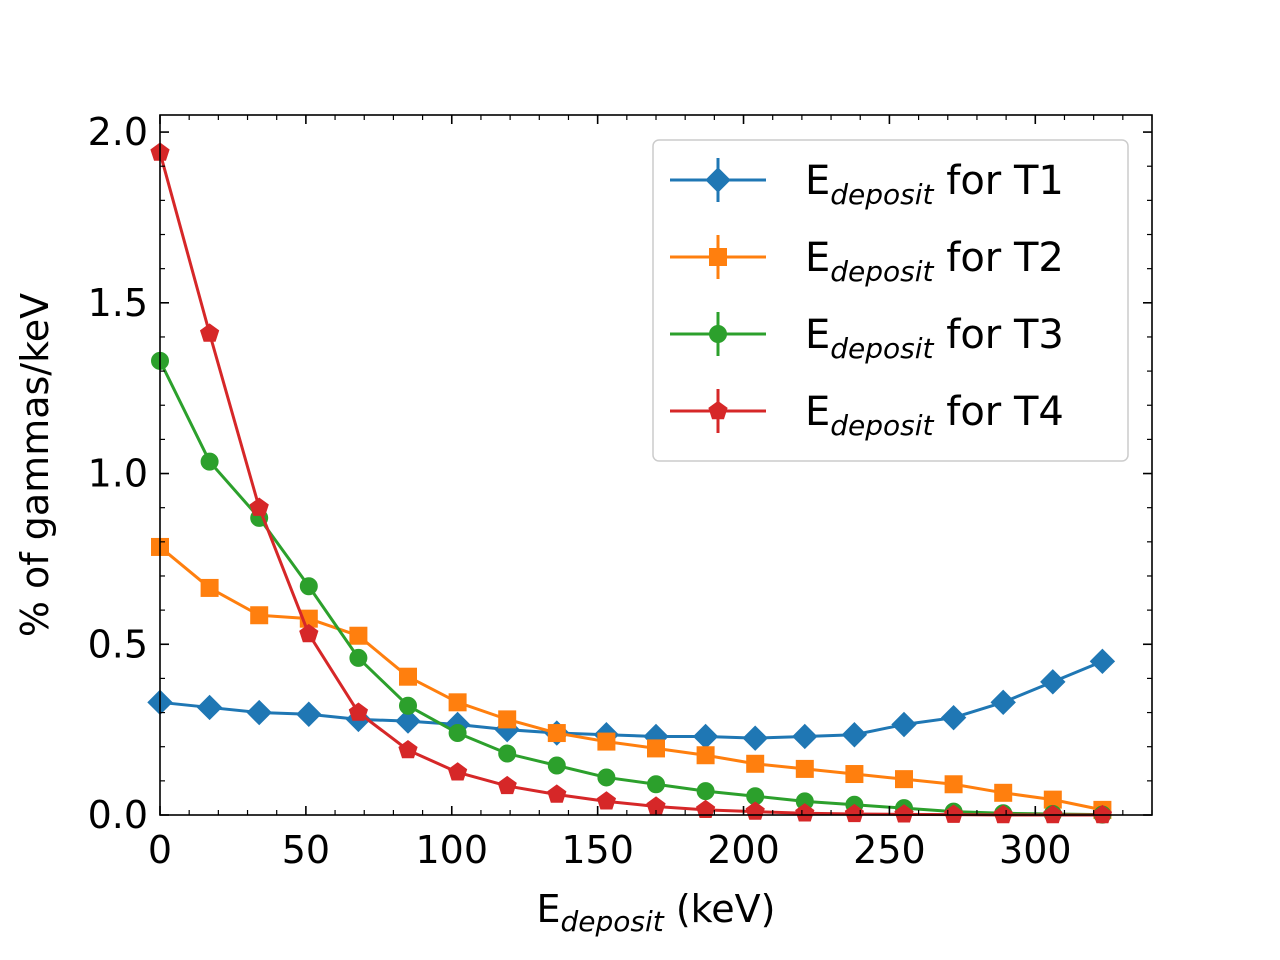  I want to click on legend-label: Edeposit for T4, so click(934, 415).